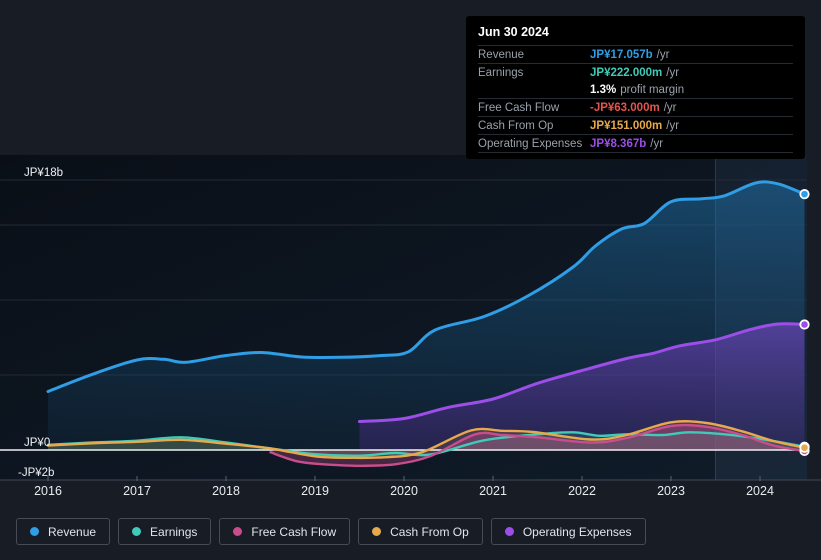 The height and width of the screenshot is (560, 821). What do you see at coordinates (530, 143) in the screenshot?
I see `tooltip-label: Operating Expenses` at bounding box center [530, 143].